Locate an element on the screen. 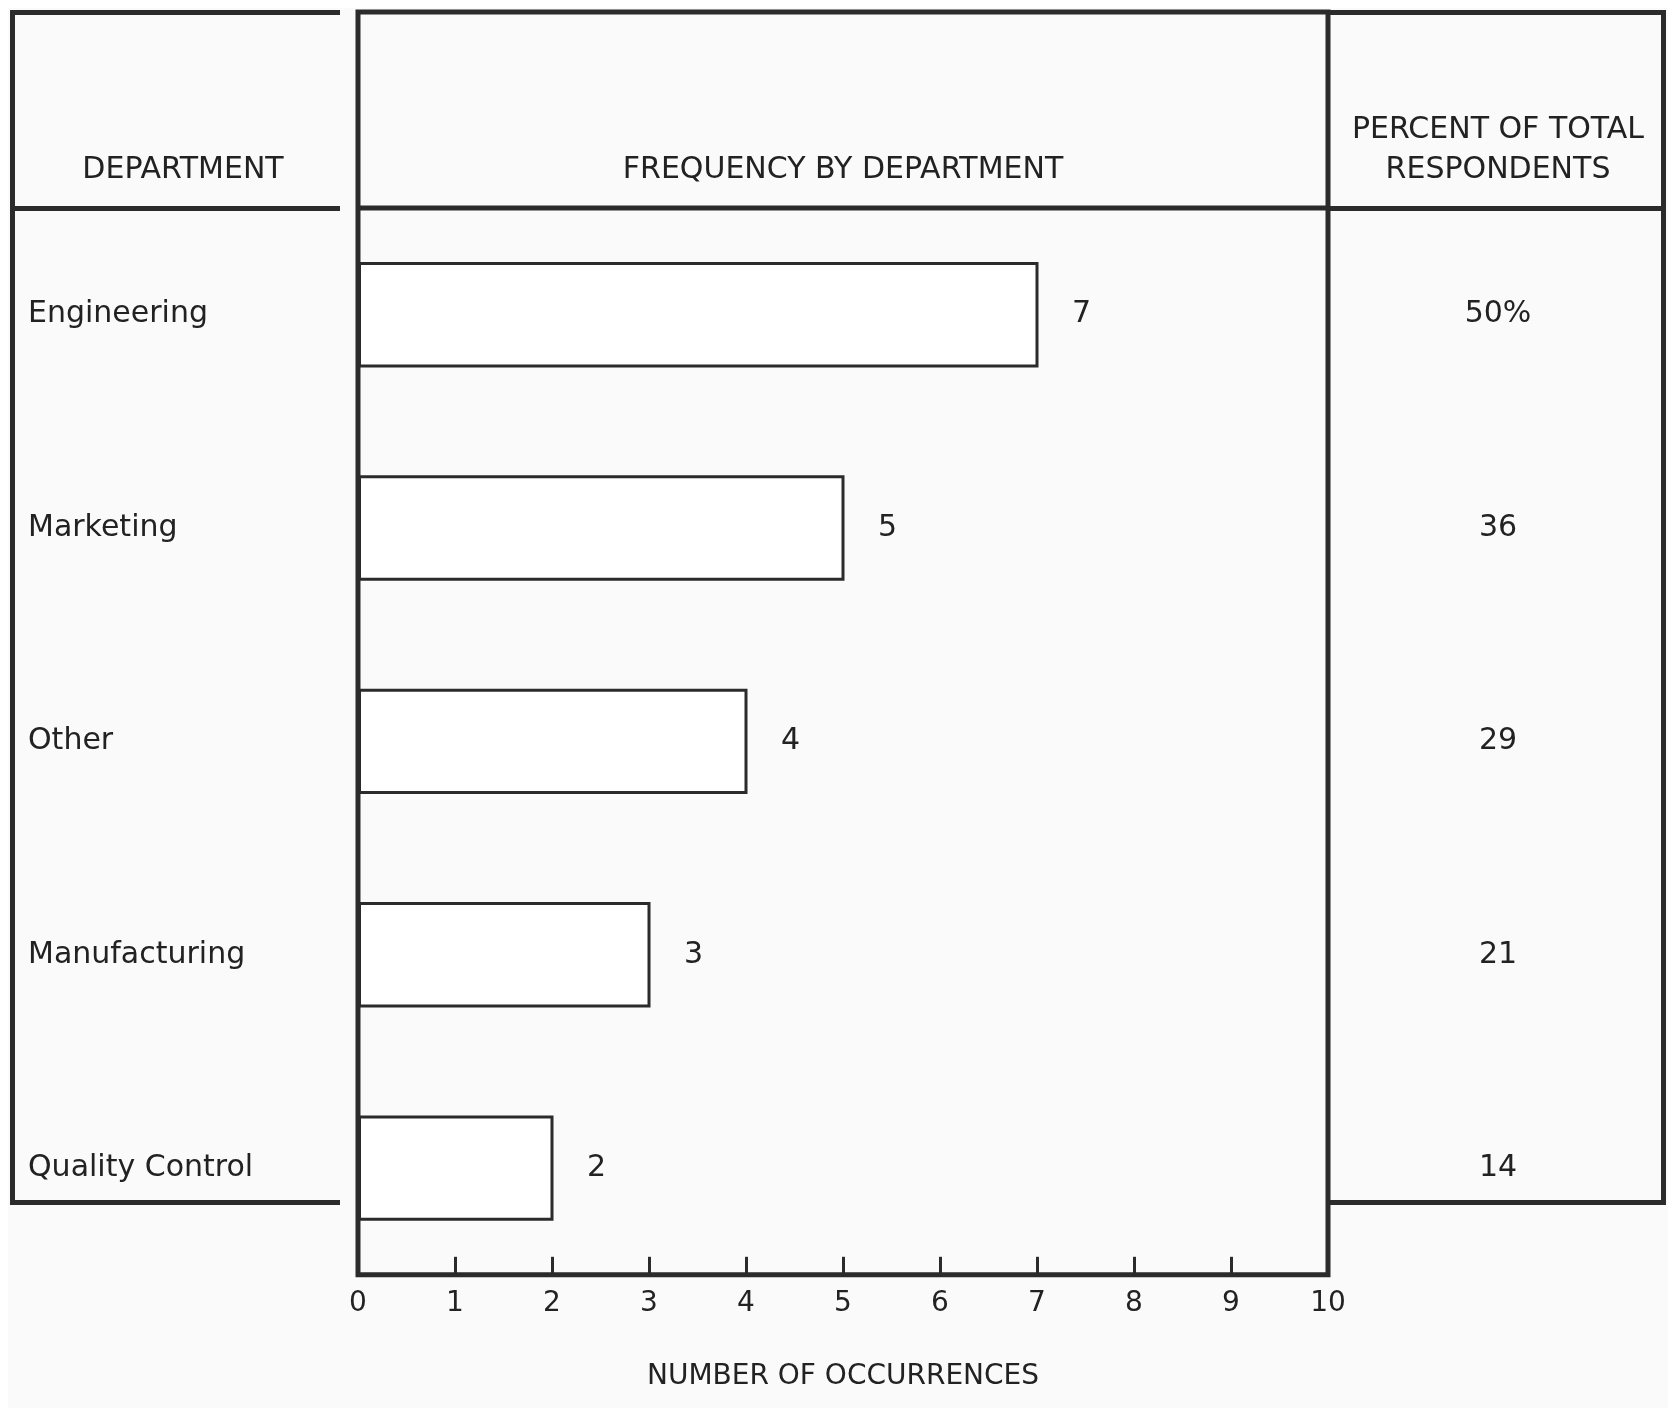  x-tick-label: 10 is located at coordinates (1328, 1301).